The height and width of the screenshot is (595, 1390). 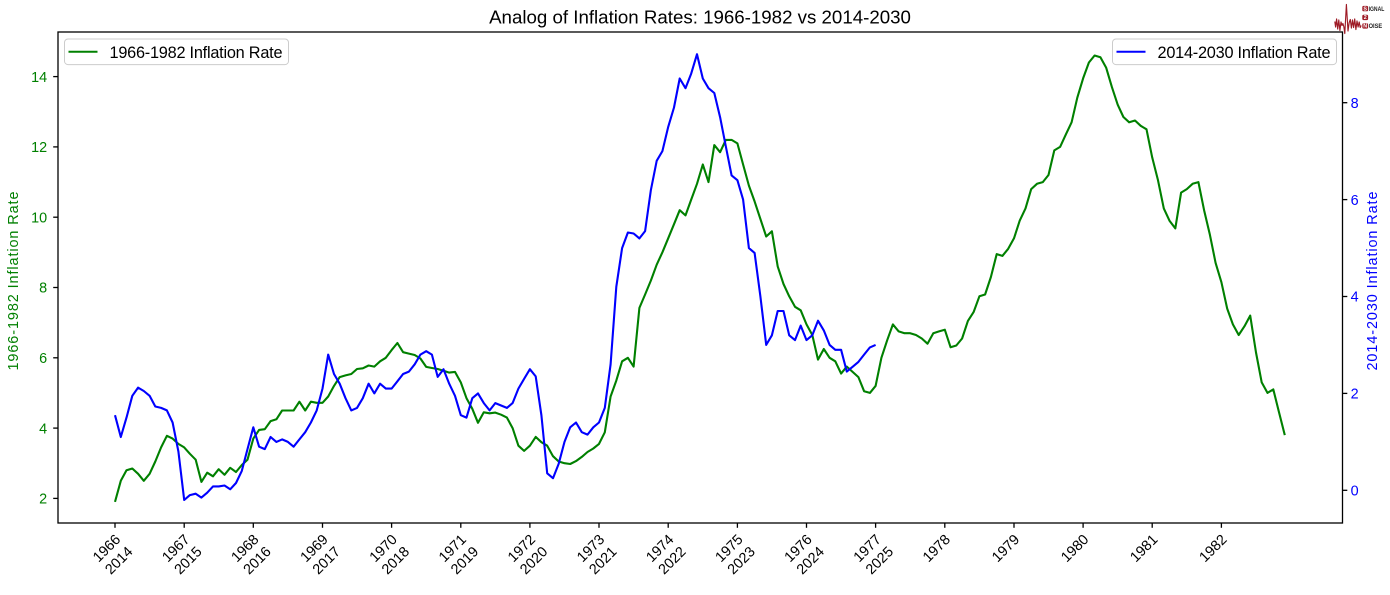 I want to click on svg-text: 0, so click(x=1355, y=492).